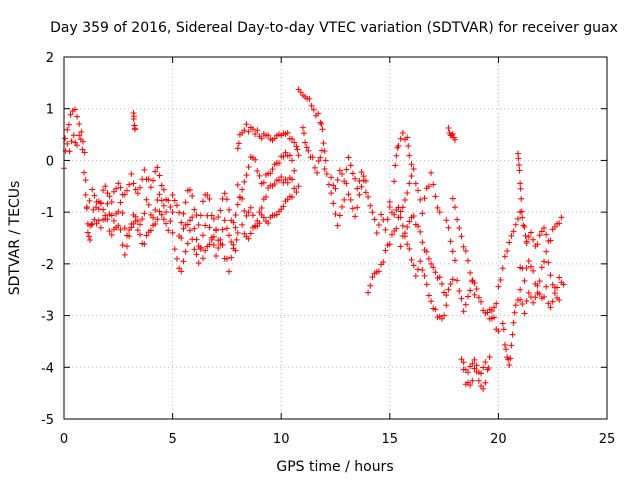  Describe the element at coordinates (390, 439) in the screenshot. I see `x-tick-label: 15` at that location.